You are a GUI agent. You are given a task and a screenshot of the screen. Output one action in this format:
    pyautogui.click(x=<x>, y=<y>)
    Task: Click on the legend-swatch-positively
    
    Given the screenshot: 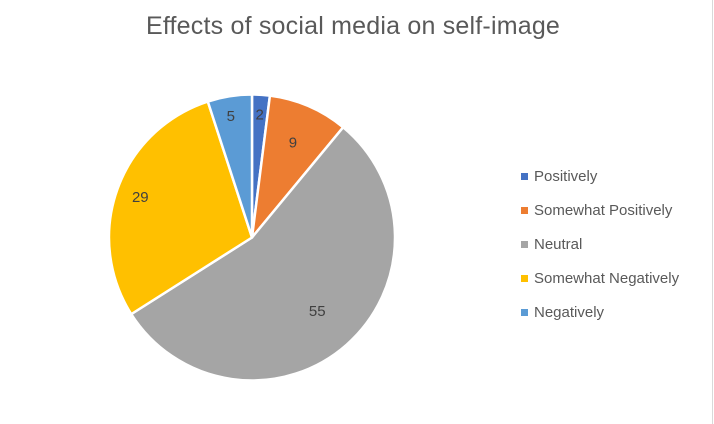 What is the action you would take?
    pyautogui.click(x=524, y=177)
    